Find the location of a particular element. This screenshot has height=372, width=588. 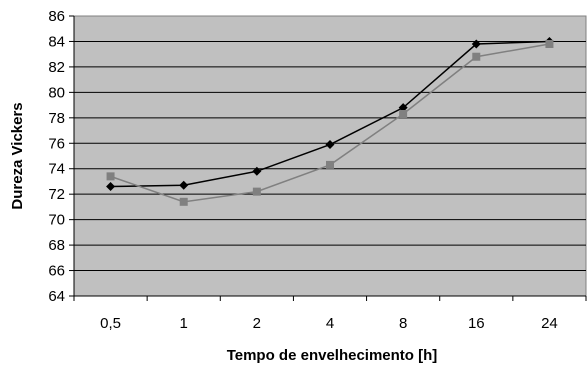

x-axis-title: Tempo de envelhecimento [h] is located at coordinates (332, 355).